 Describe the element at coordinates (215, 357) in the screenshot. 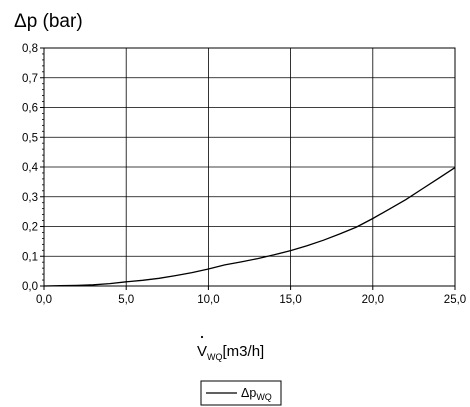

I see `x-axis-title-subscript: WQ` at that location.